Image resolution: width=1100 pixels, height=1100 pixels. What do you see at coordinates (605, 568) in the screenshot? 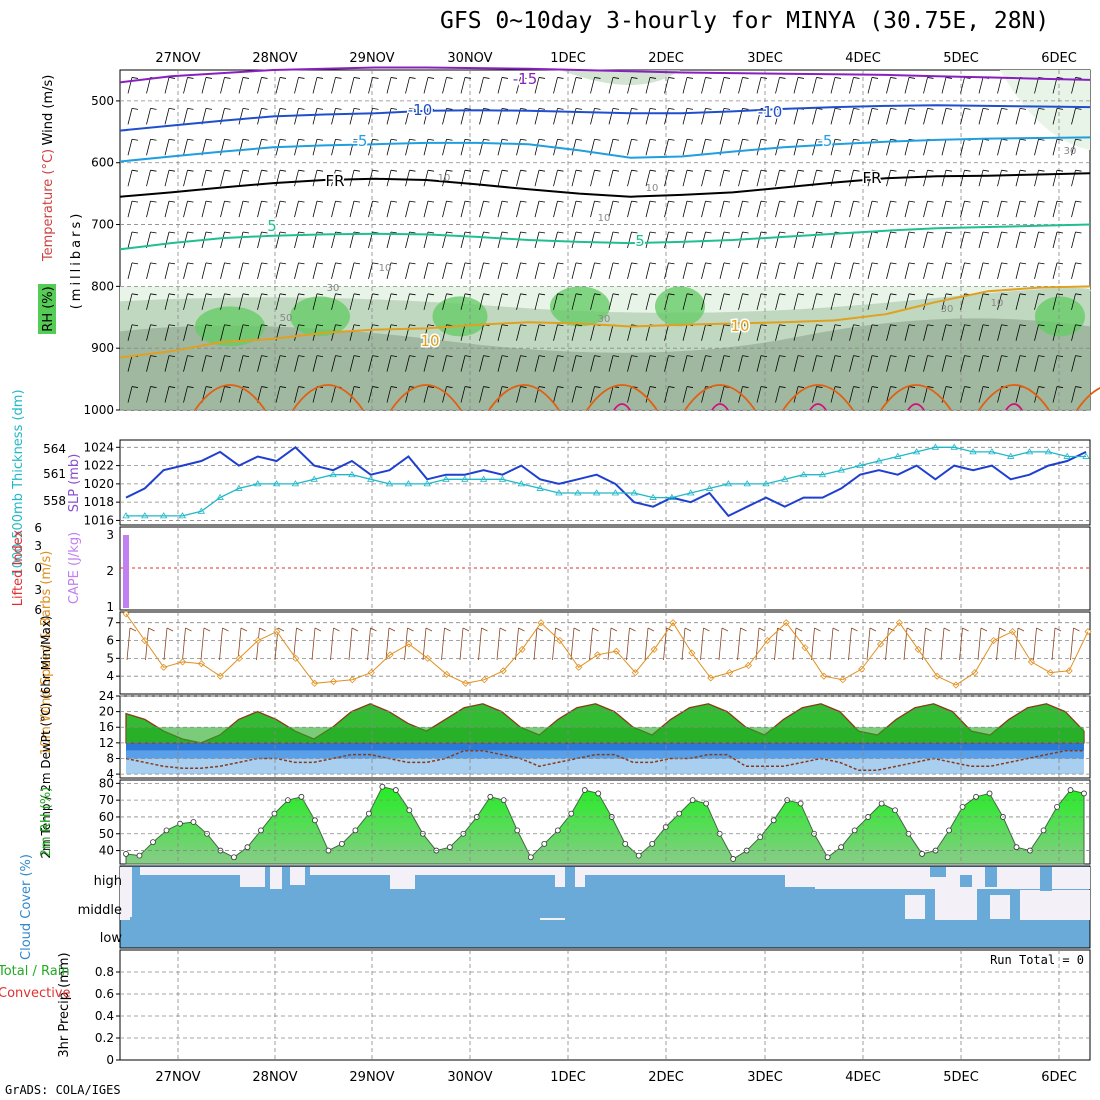
I see `cape-frame` at bounding box center [605, 568].